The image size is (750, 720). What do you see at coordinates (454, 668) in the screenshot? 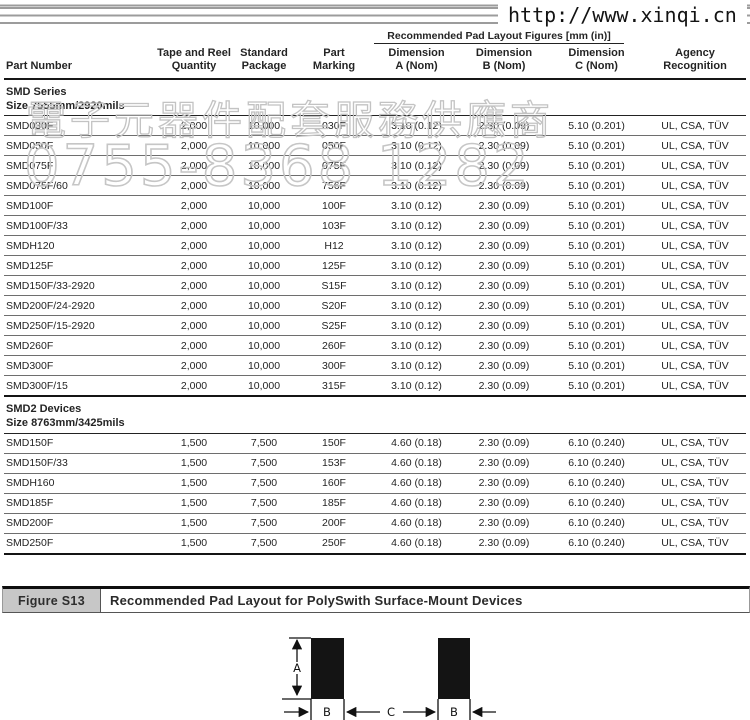
I see `pad-right` at bounding box center [454, 668].